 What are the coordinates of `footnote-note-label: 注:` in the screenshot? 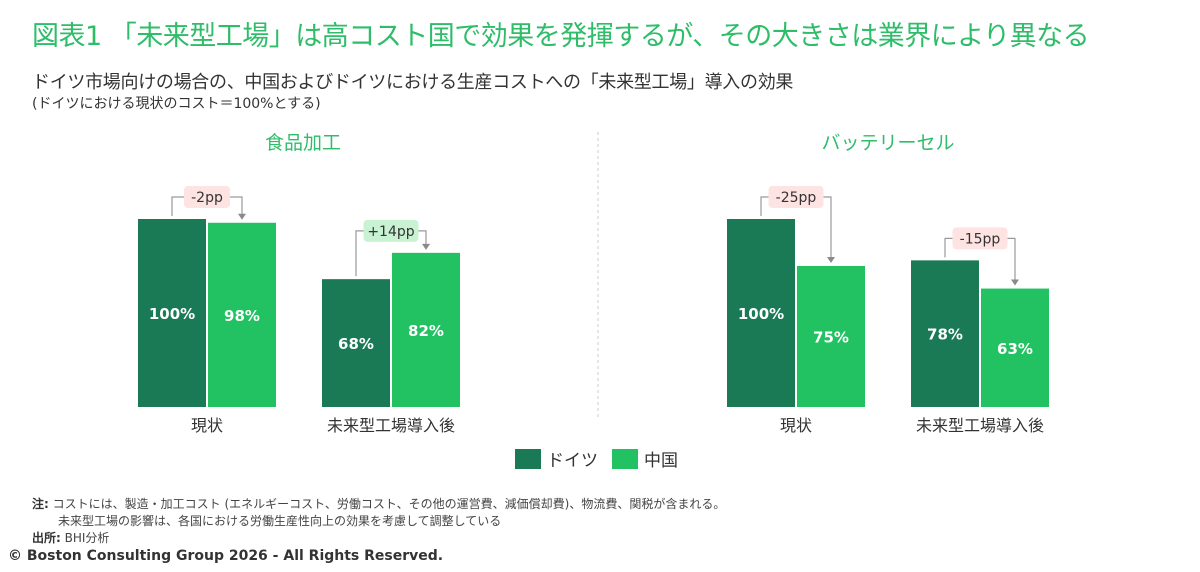 It's located at (40, 504).